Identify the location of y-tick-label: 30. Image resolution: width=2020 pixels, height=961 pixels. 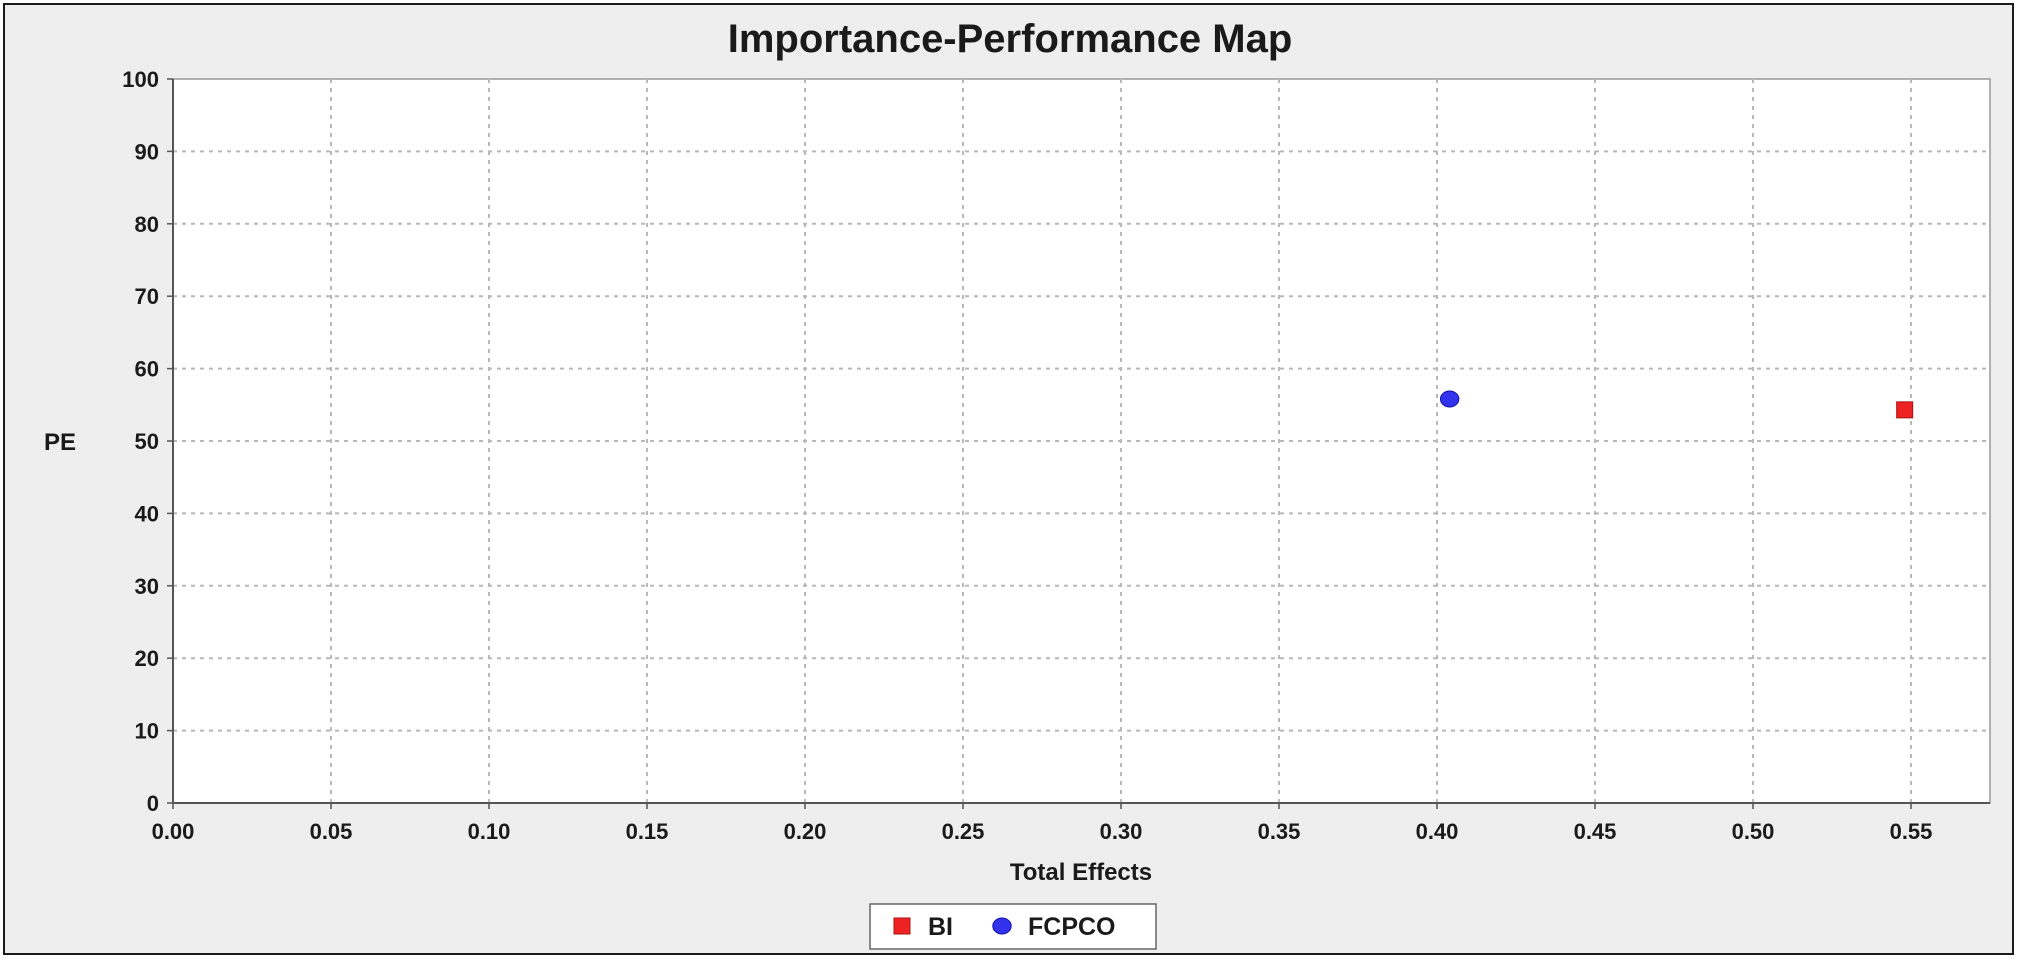
(147, 586).